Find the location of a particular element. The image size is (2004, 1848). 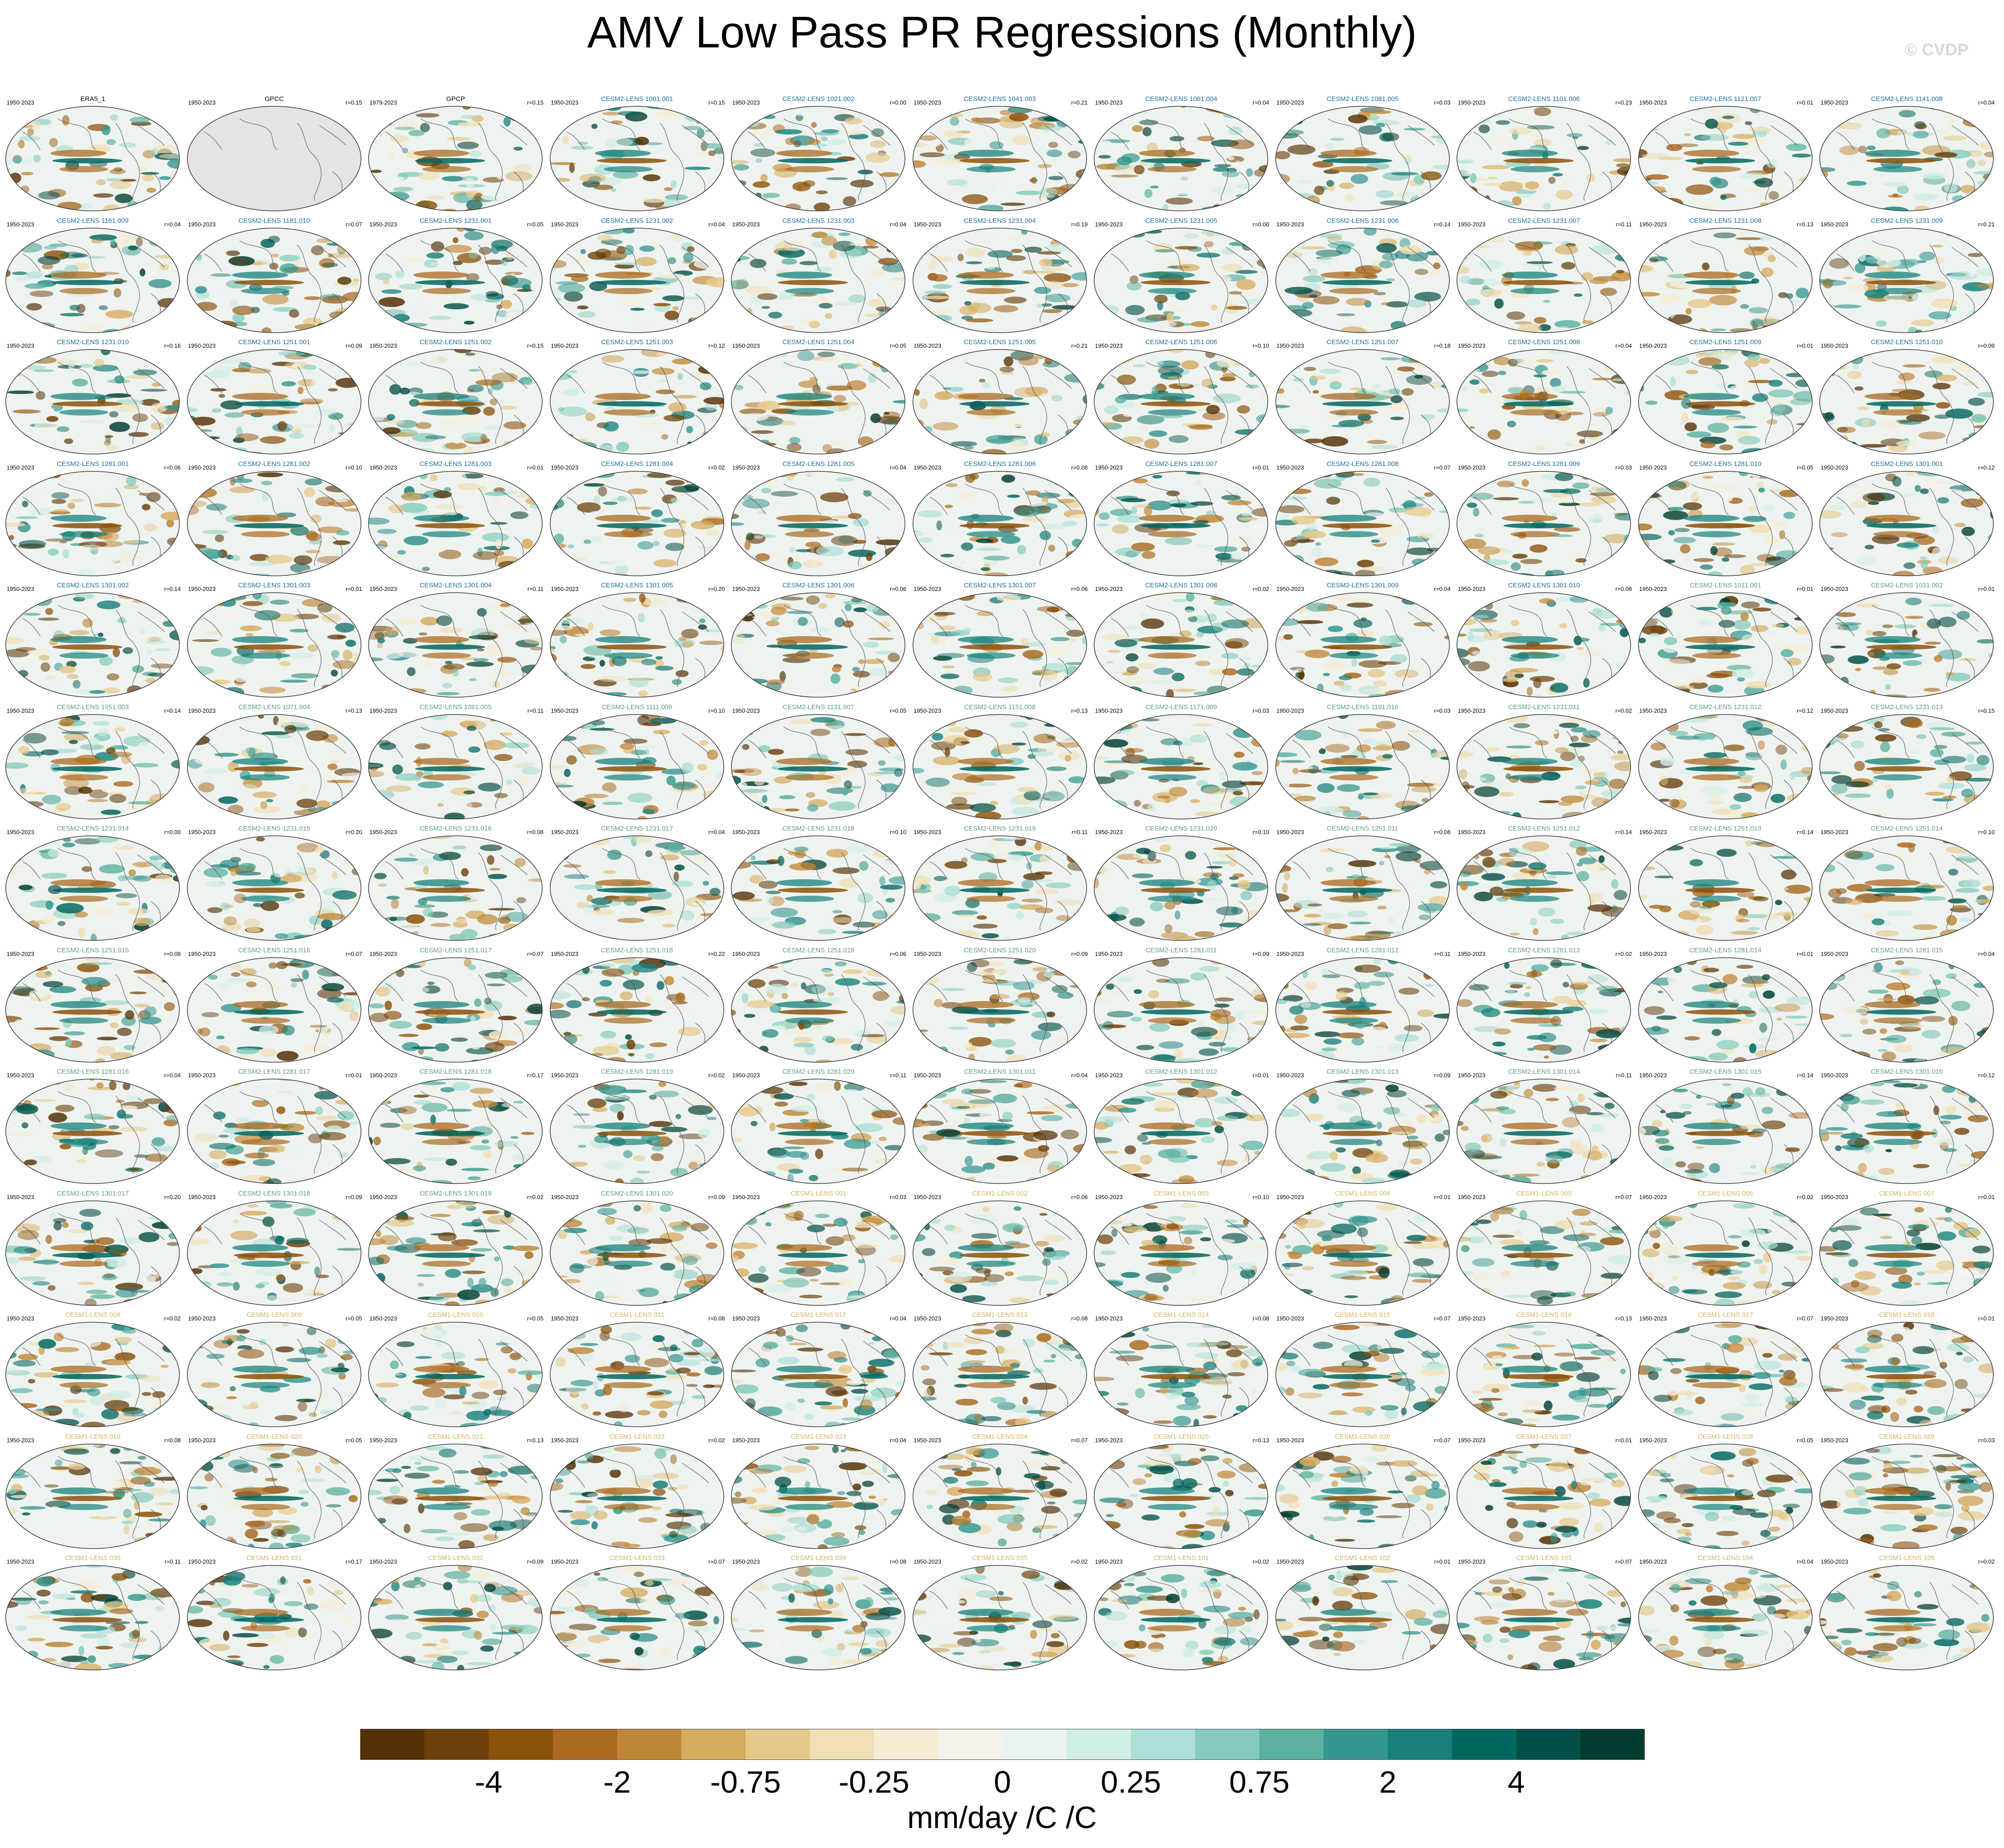

panel-title: CESM1-LENS 028 is located at coordinates (1725, 1437).